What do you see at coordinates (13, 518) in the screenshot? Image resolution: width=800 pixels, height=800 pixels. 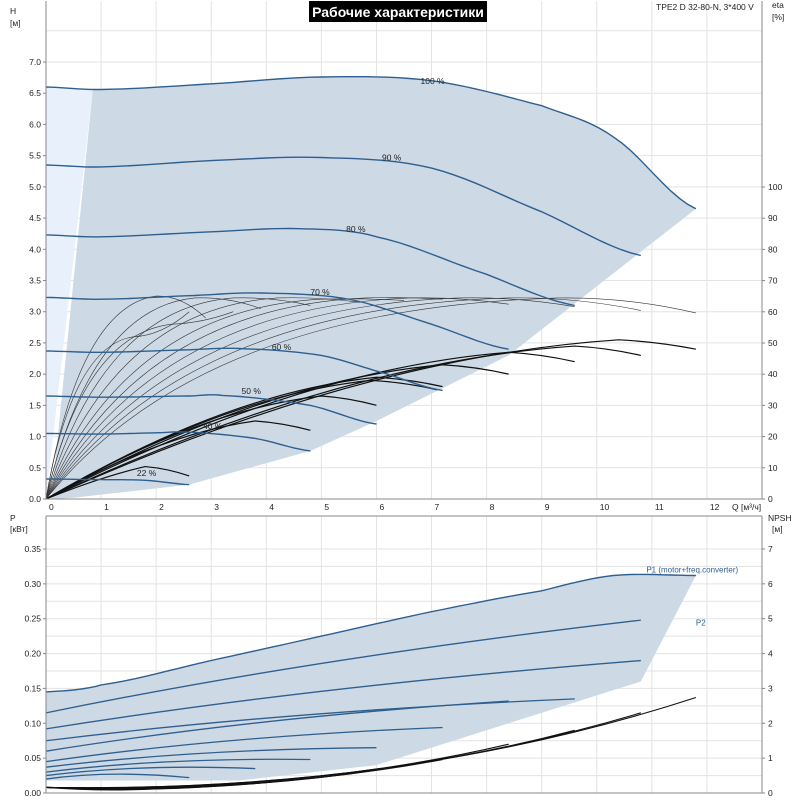 I see `power-y-axis-title: P` at bounding box center [13, 518].